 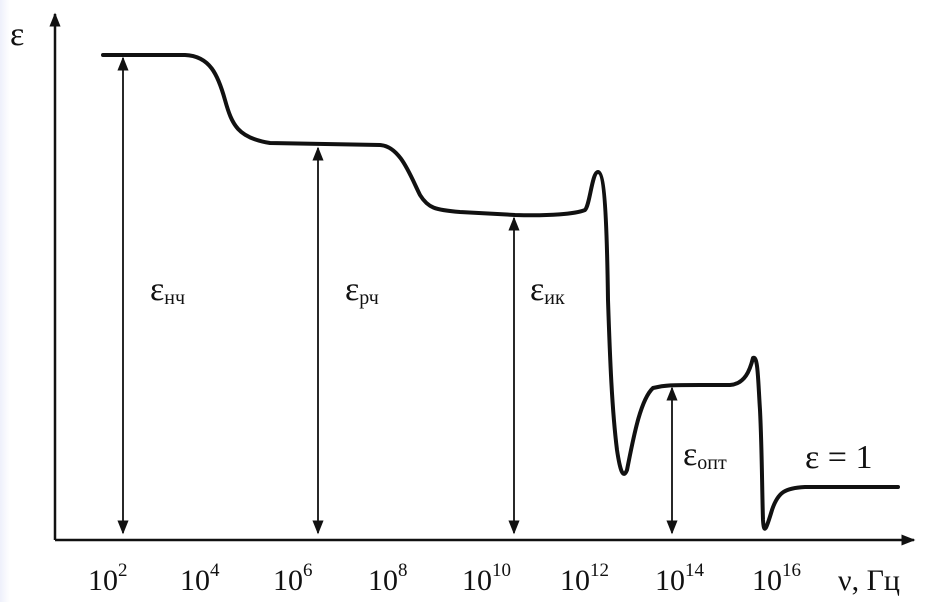 I want to click on x-tick-label: 10², so click(x=108, y=578).